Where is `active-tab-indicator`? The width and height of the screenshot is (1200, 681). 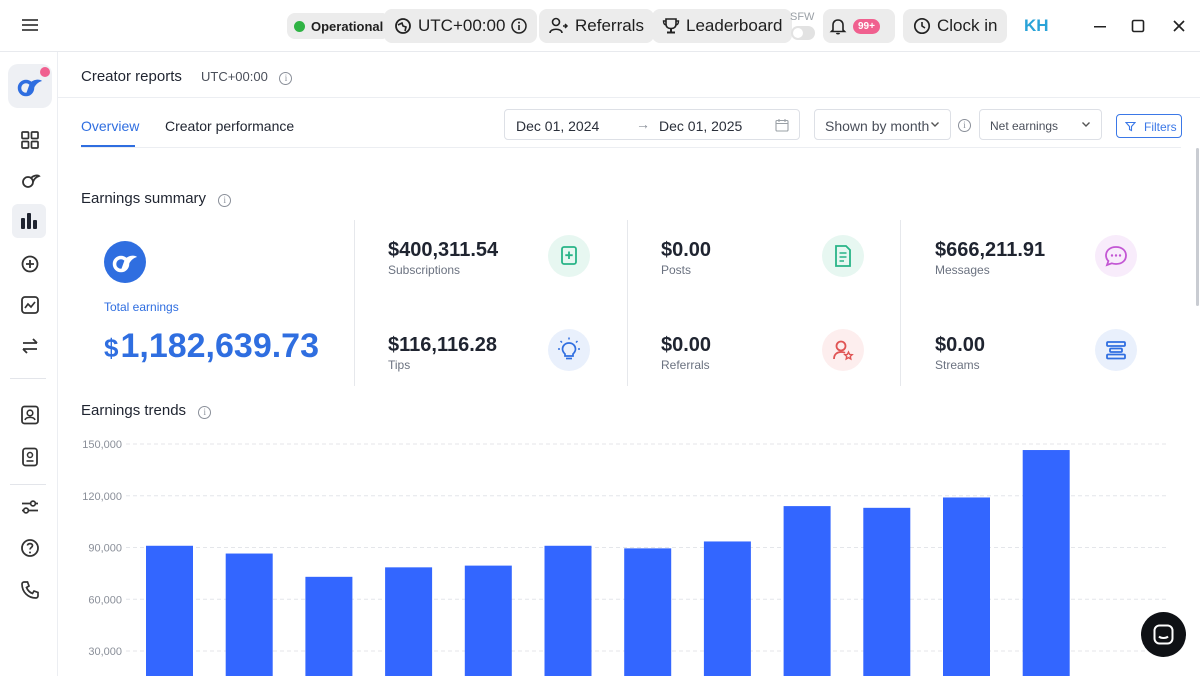 active-tab-indicator is located at coordinates (108, 146).